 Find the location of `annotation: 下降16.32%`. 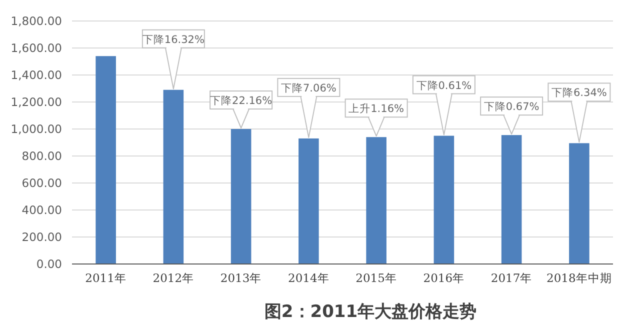

annotation: 下降16.32% is located at coordinates (173, 40).